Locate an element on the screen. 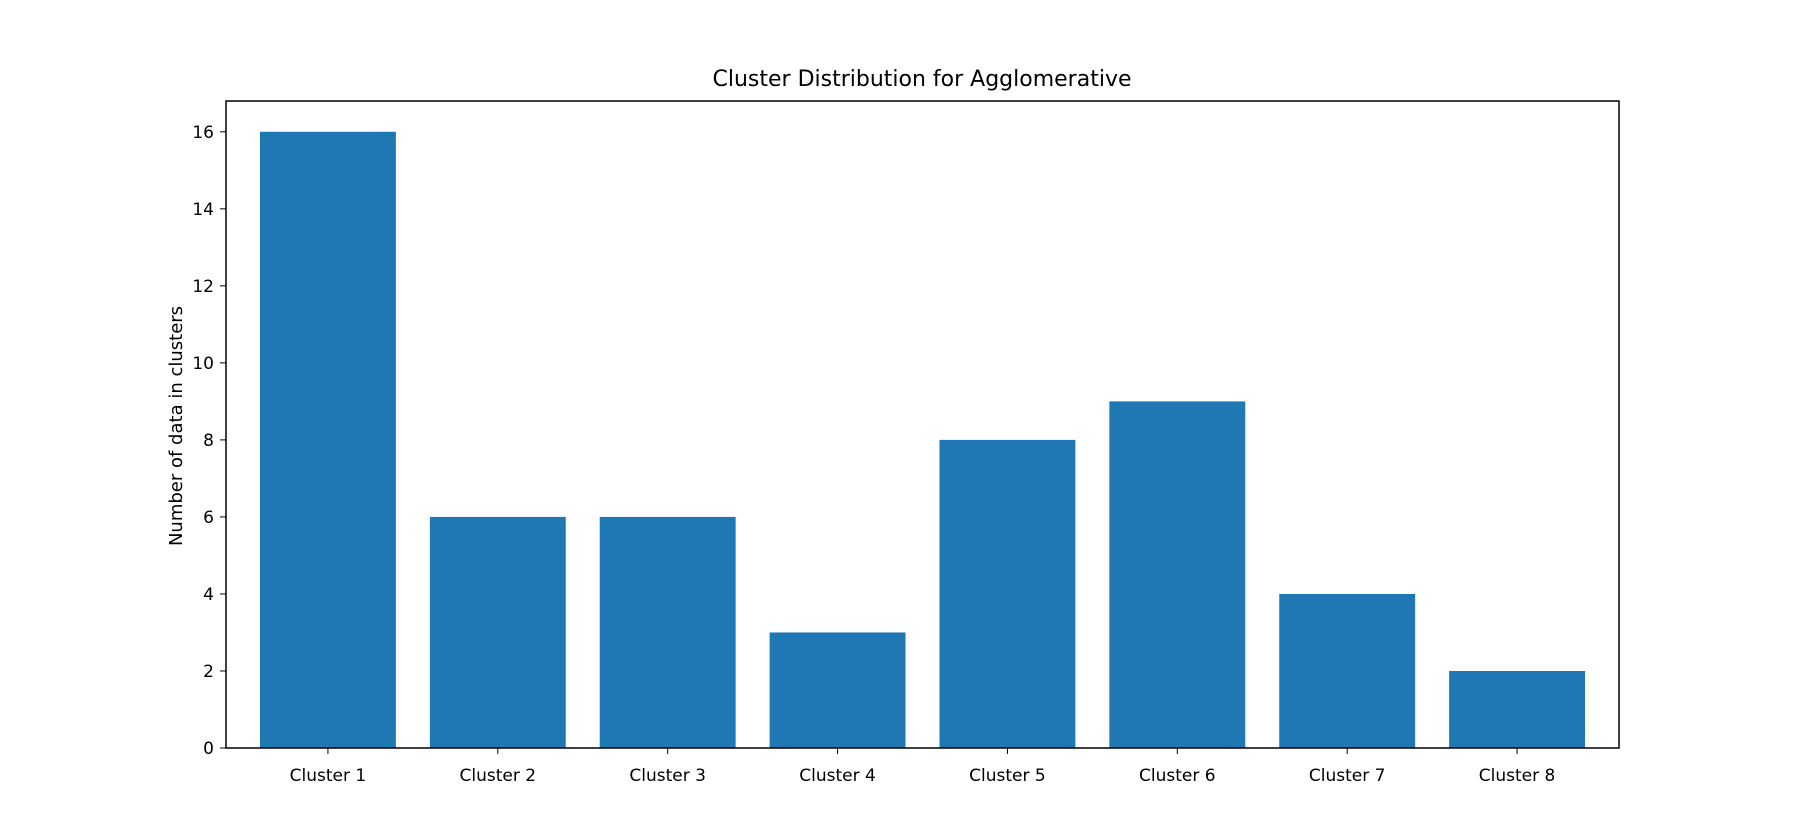 Image resolution: width=1800 pixels, height=840 pixels. y-tick-label: 6 is located at coordinates (208, 518).